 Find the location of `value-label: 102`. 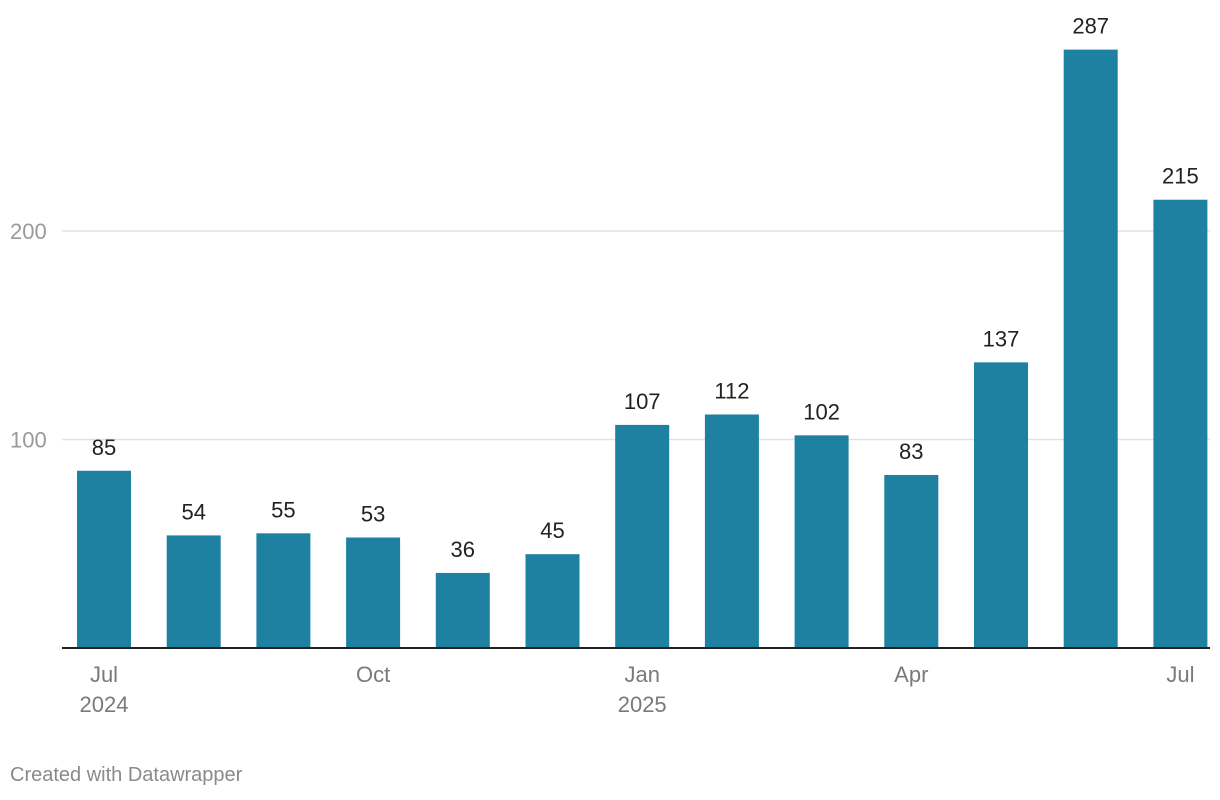

value-label: 102 is located at coordinates (821, 411).